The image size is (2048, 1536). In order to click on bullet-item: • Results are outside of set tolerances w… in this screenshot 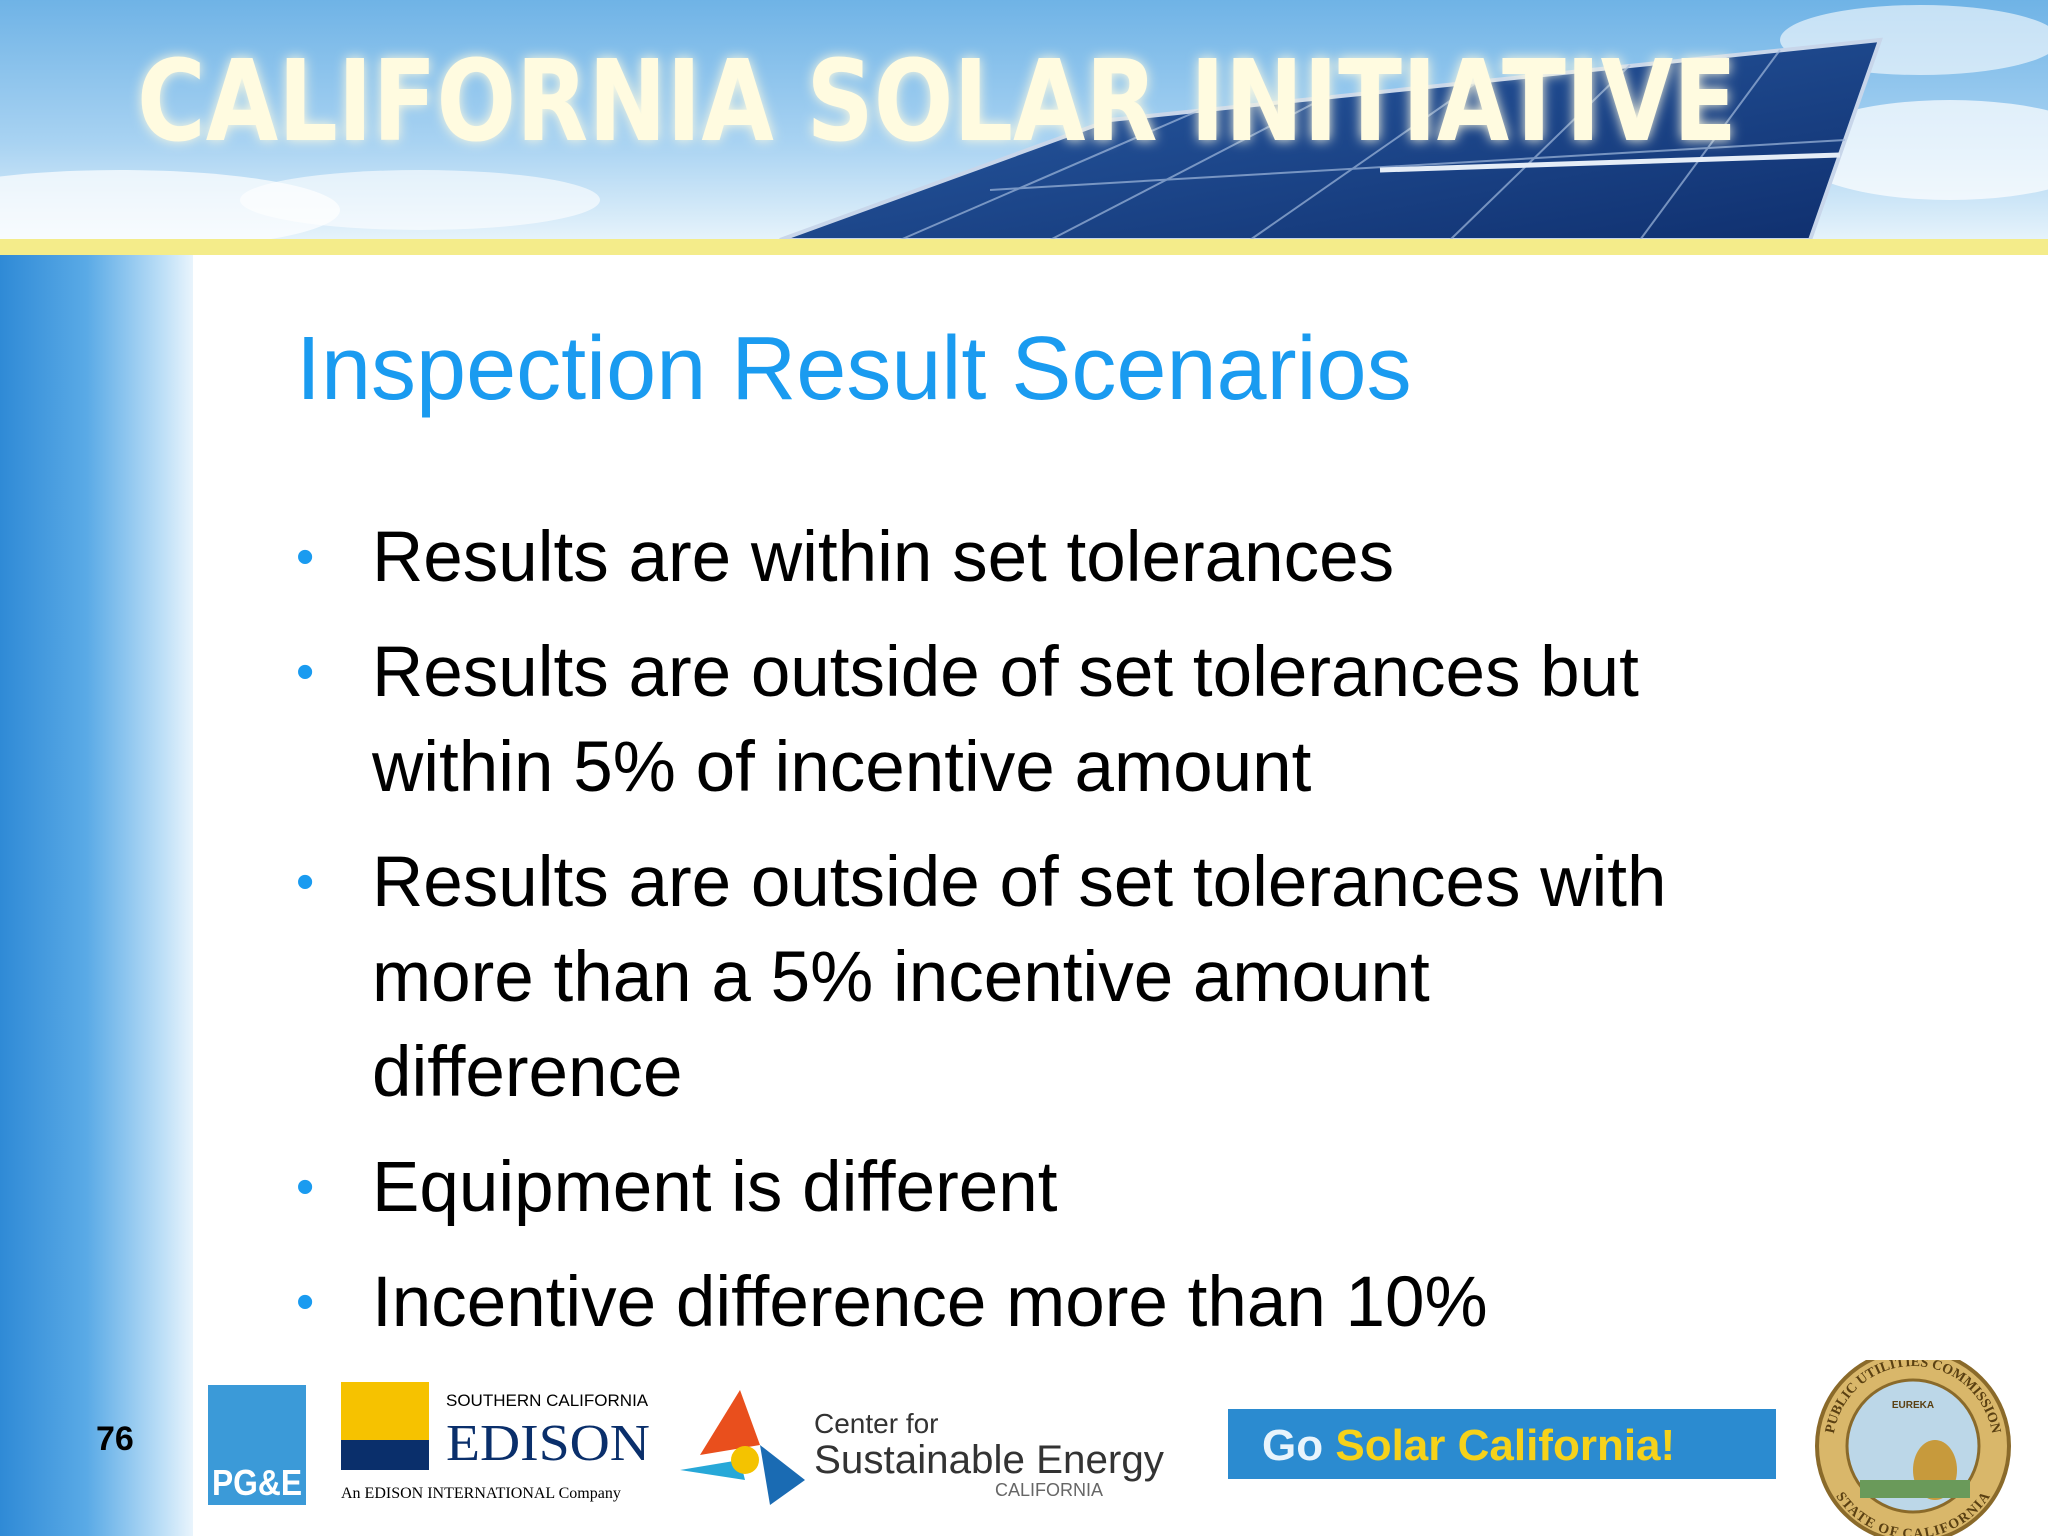, I will do `click(981, 977)`.